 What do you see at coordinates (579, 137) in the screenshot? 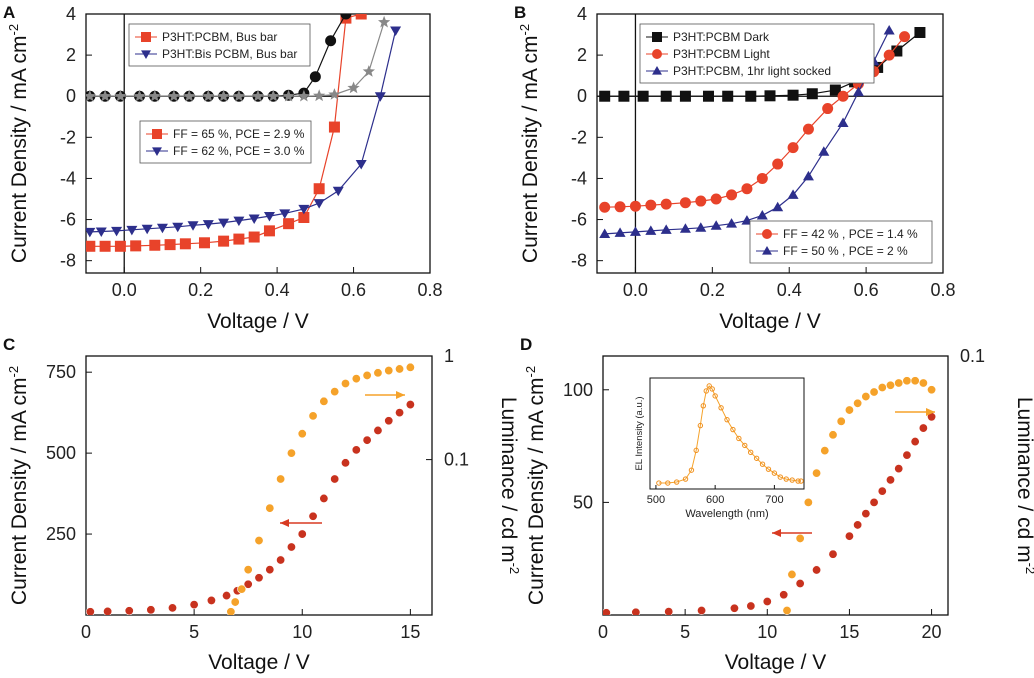
I see `y-tick-label: -2` at bounding box center [579, 137].